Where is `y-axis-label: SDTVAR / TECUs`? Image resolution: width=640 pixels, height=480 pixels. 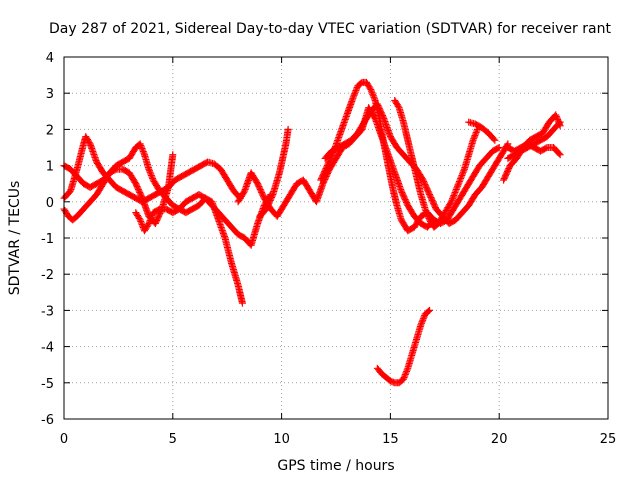
y-axis-label: SDTVAR / TECUs is located at coordinates (15, 238).